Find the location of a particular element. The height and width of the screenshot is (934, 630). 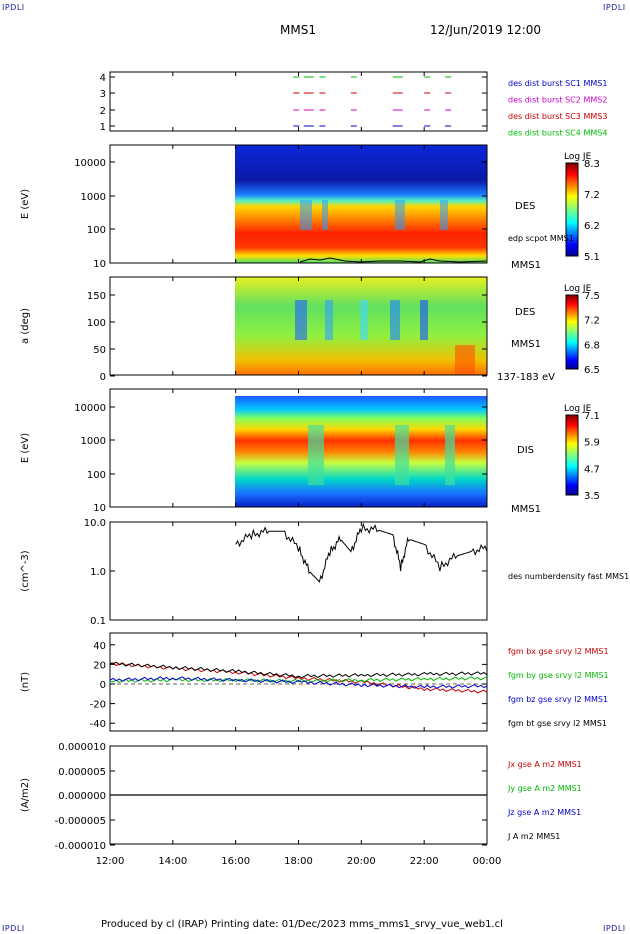

des-energy-tick-label: 100 is located at coordinates (96, 230).